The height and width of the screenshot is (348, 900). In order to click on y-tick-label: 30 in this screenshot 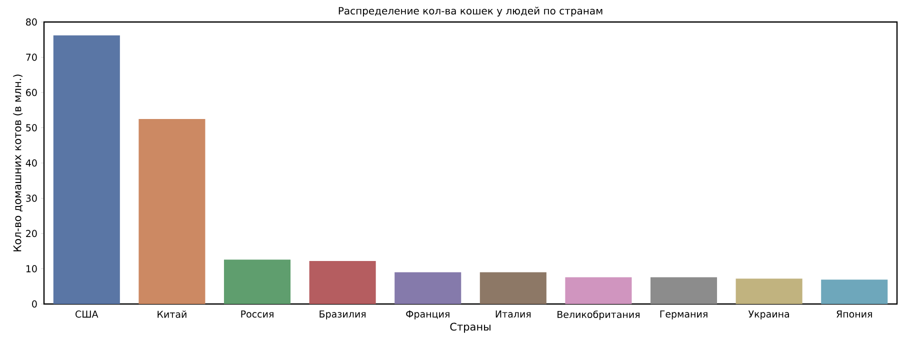, I will do `click(31, 198)`.